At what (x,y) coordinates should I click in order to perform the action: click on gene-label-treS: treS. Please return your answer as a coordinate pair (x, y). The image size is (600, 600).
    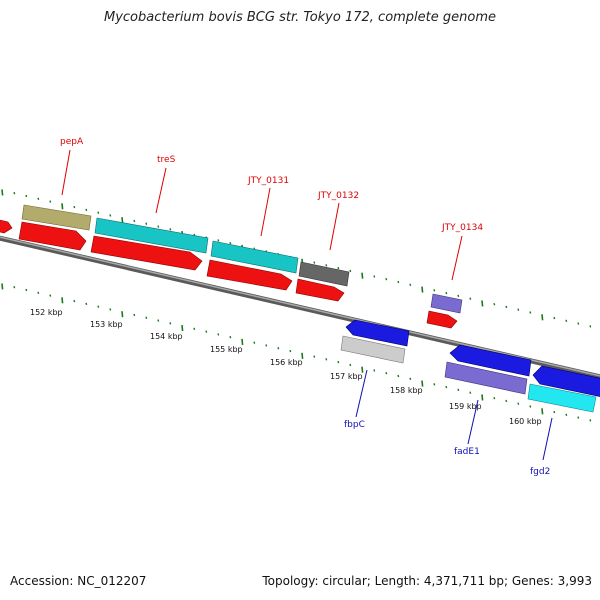
    Looking at the image, I should click on (166, 160).